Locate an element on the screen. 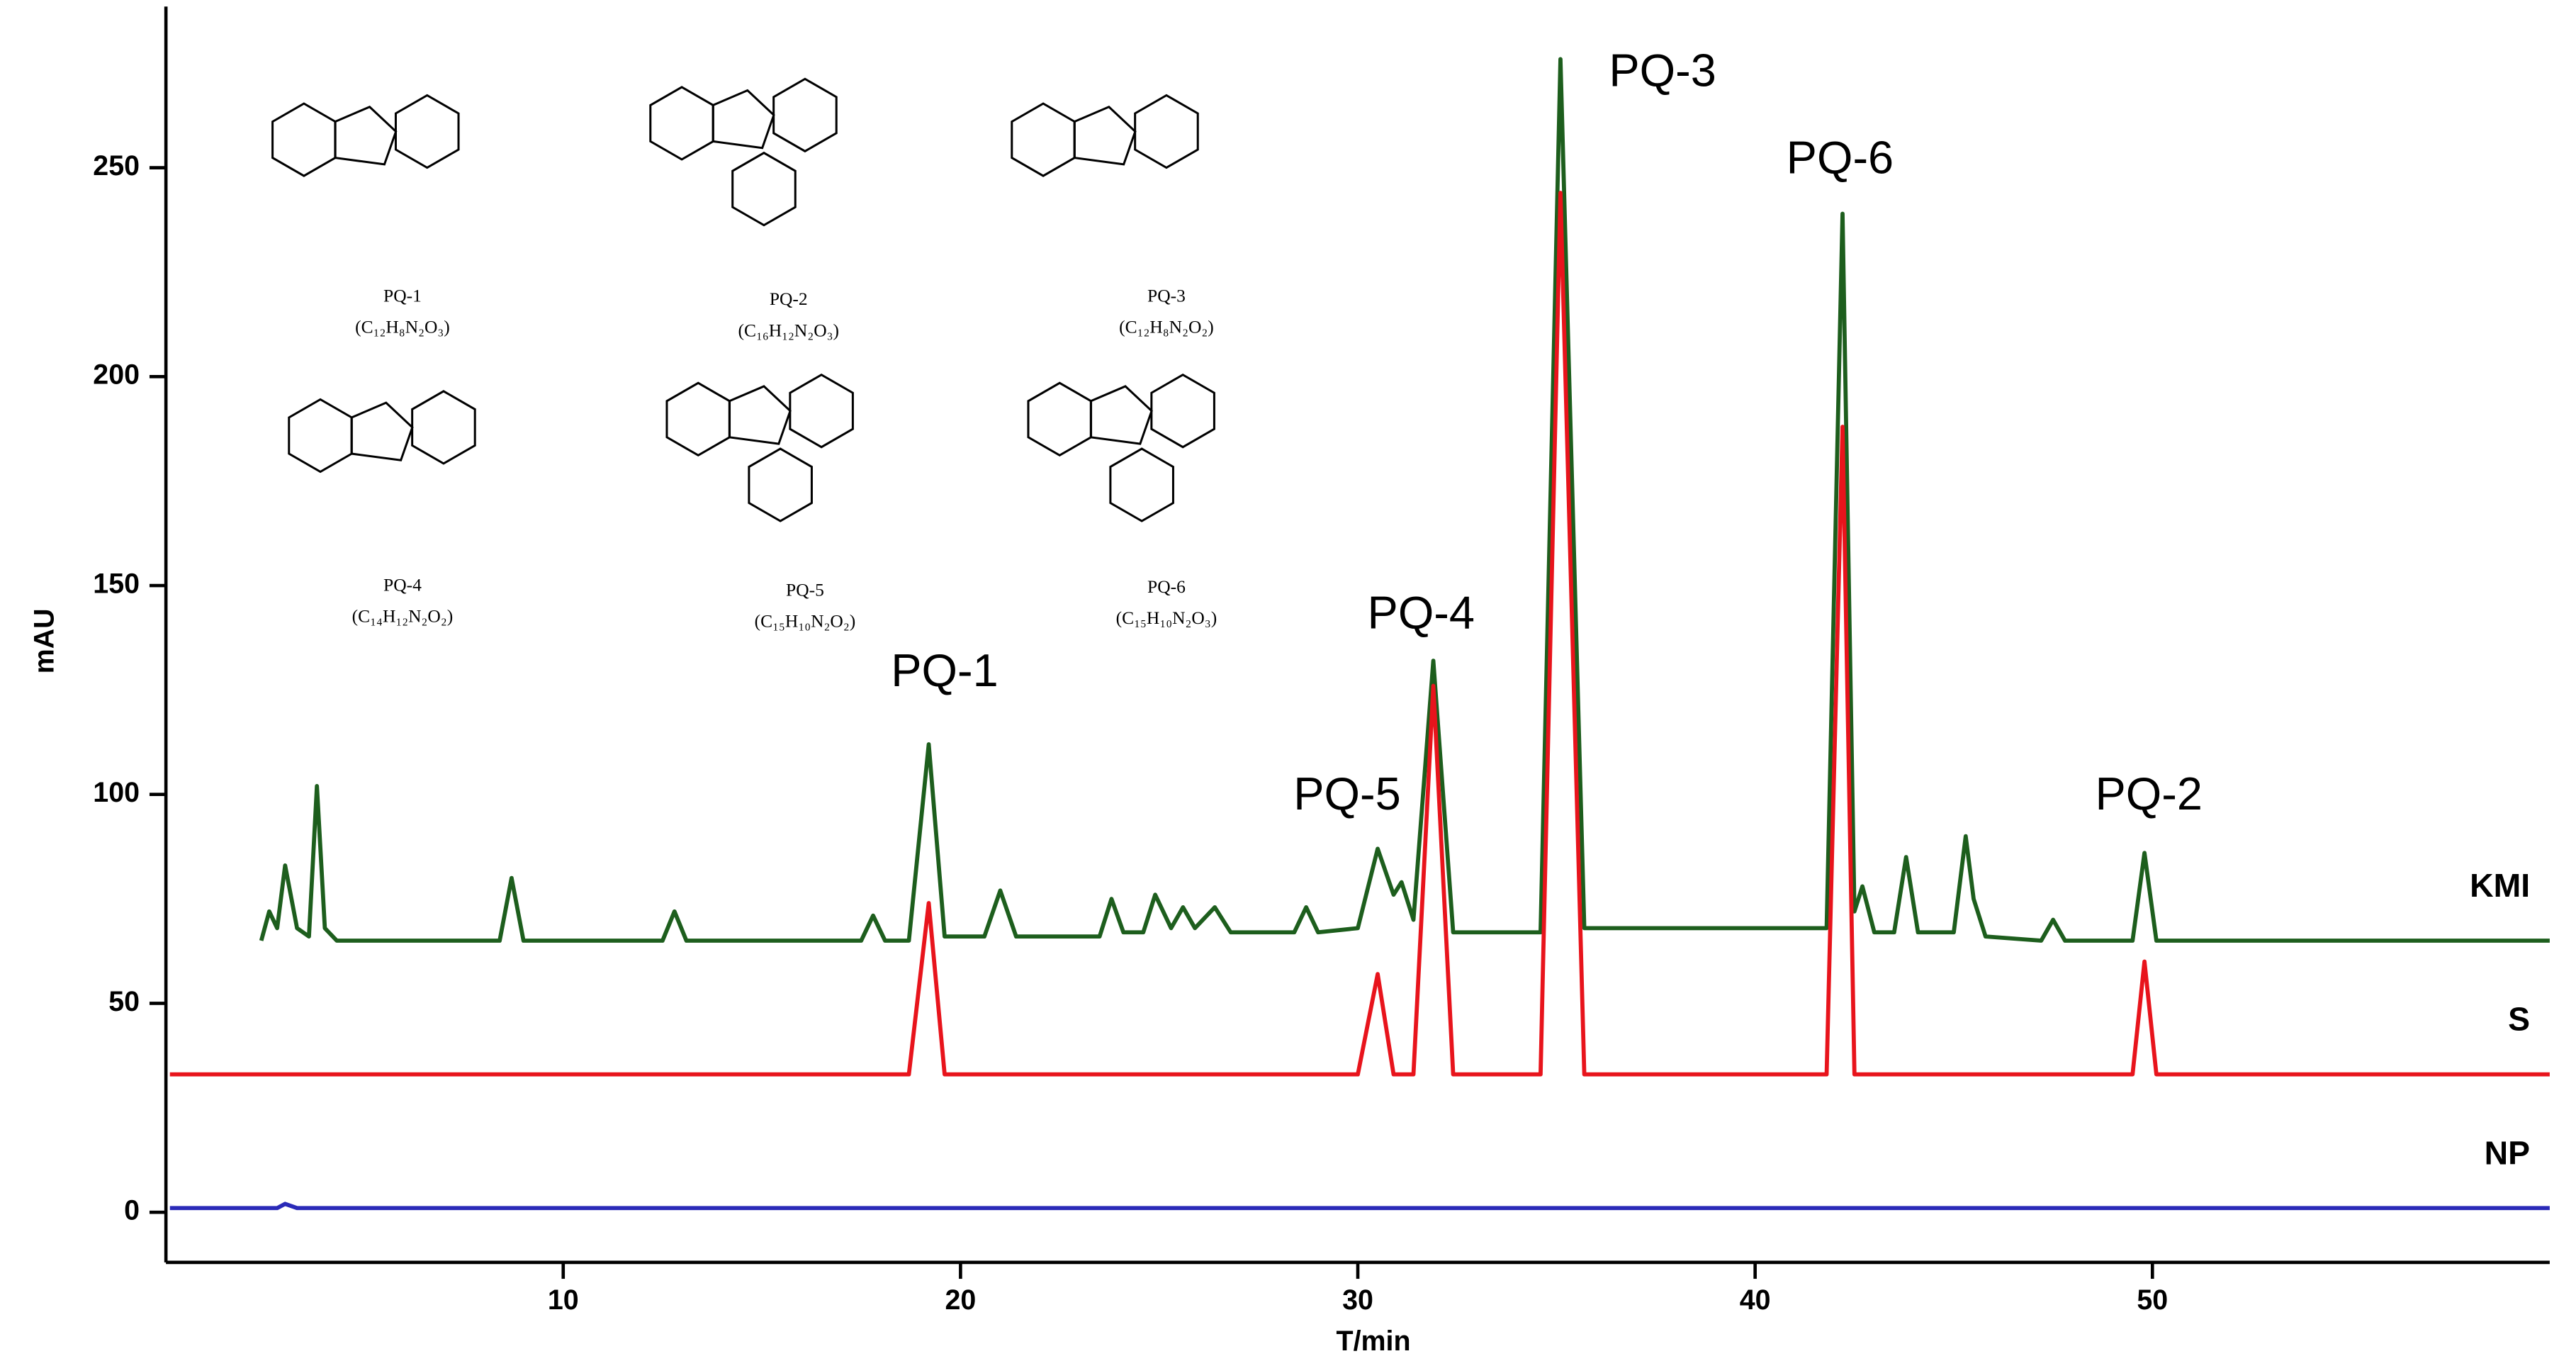 The height and width of the screenshot is (1361, 2576). x-tick-label: 20 is located at coordinates (960, 1300).